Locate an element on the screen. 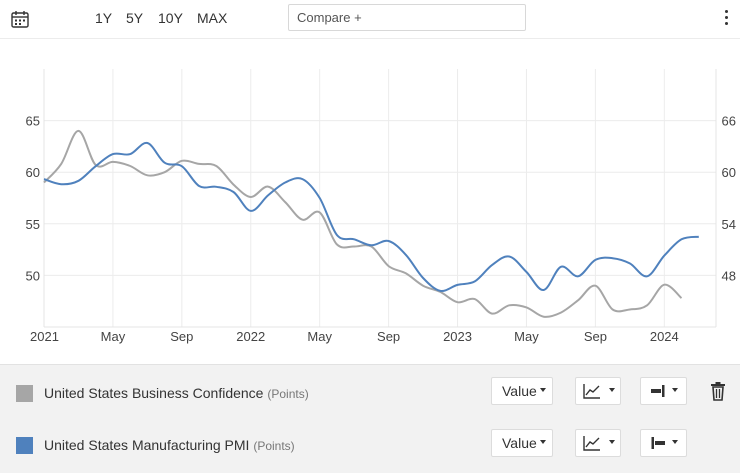 The image size is (740, 473). right-axis-icon is located at coordinates (658, 391).